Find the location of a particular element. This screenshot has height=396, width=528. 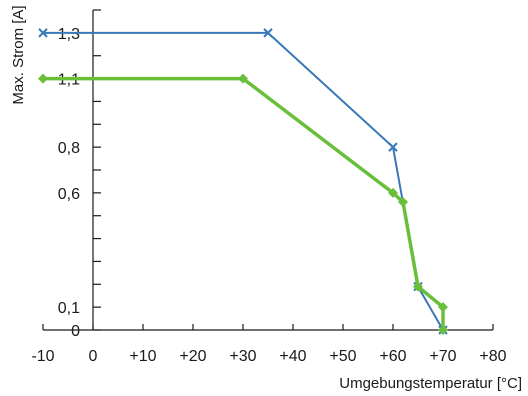

x-tick-label: +60 is located at coordinates (392, 356).